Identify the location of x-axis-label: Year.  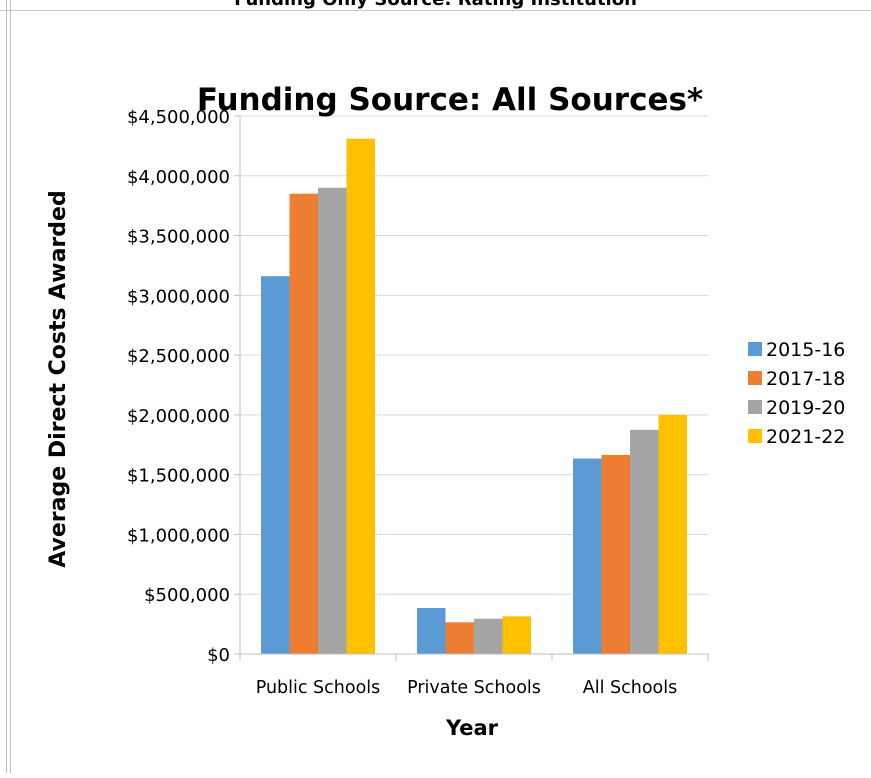
(472, 728).